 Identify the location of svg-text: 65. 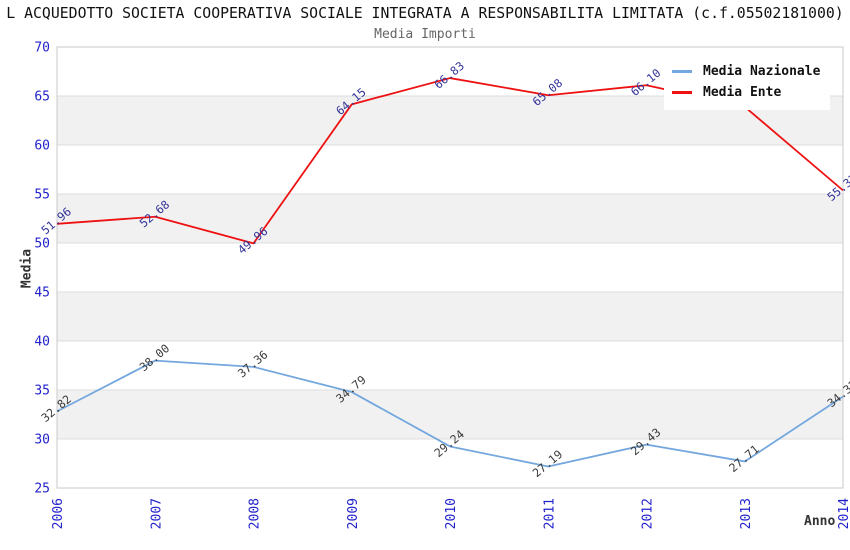
(42, 97).